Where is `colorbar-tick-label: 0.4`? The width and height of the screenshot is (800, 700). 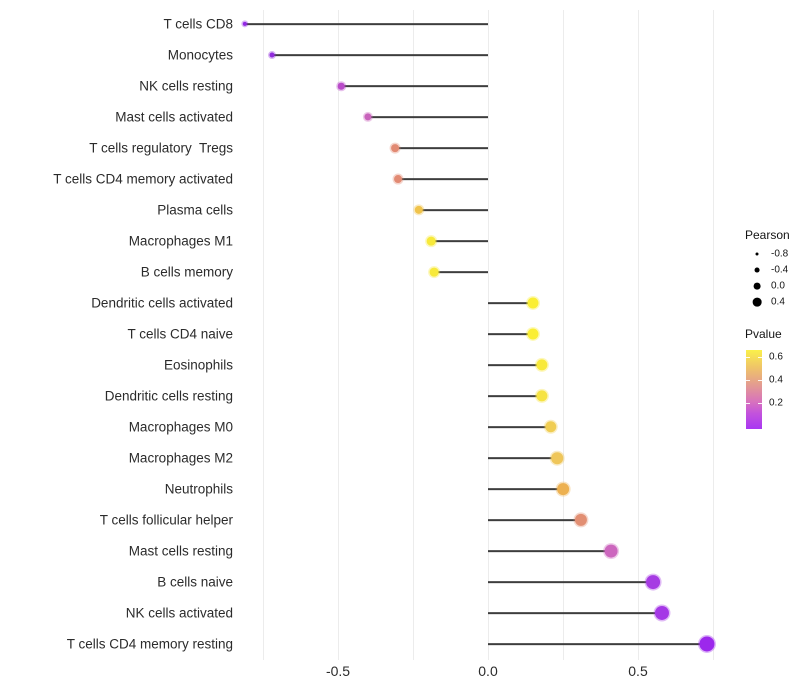 colorbar-tick-label: 0.4 is located at coordinates (776, 380).